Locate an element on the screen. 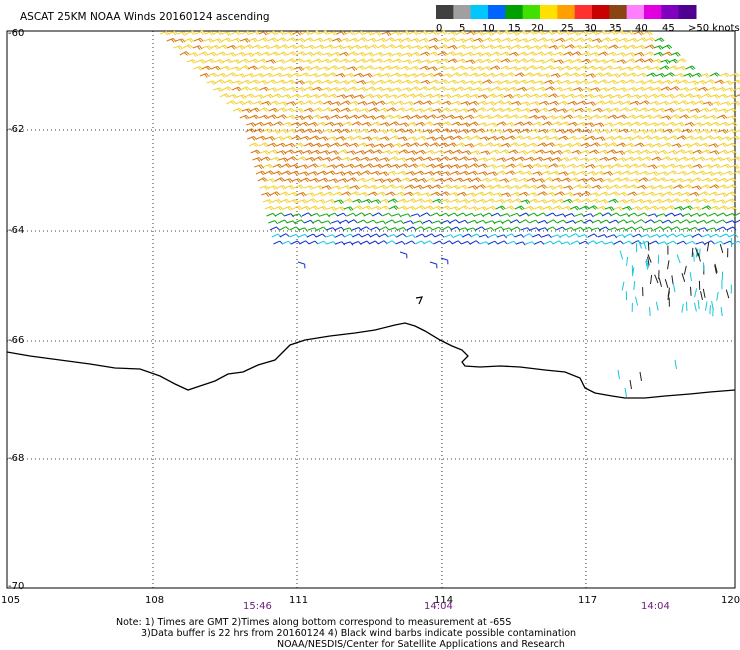 The height and width of the screenshot is (650, 740). legend-tick-5: 5 is located at coordinates (462, 28).